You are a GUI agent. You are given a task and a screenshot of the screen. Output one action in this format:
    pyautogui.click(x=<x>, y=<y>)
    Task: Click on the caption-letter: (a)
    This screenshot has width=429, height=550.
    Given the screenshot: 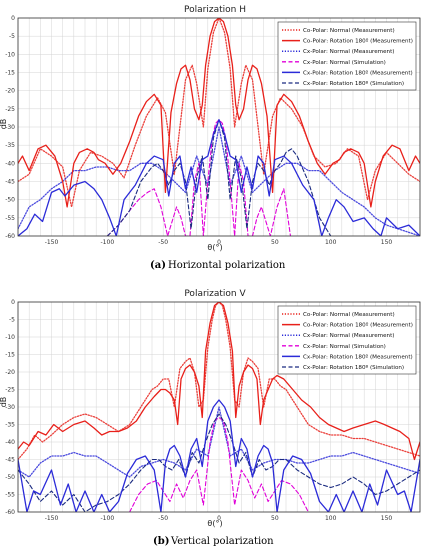 What is the action you would take?
    pyautogui.click(x=158, y=265)
    